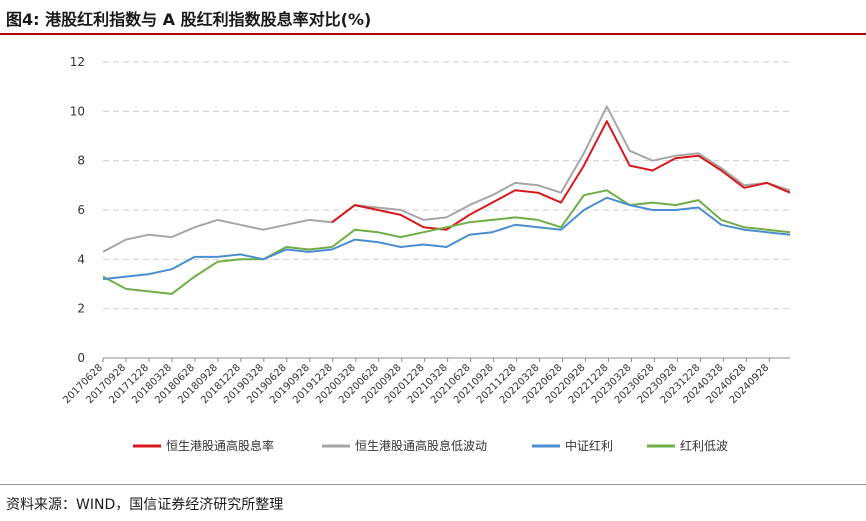 Image resolution: width=866 pixels, height=521 pixels. Describe the element at coordinates (433, 484) in the screenshot. I see `footer-divider` at that location.